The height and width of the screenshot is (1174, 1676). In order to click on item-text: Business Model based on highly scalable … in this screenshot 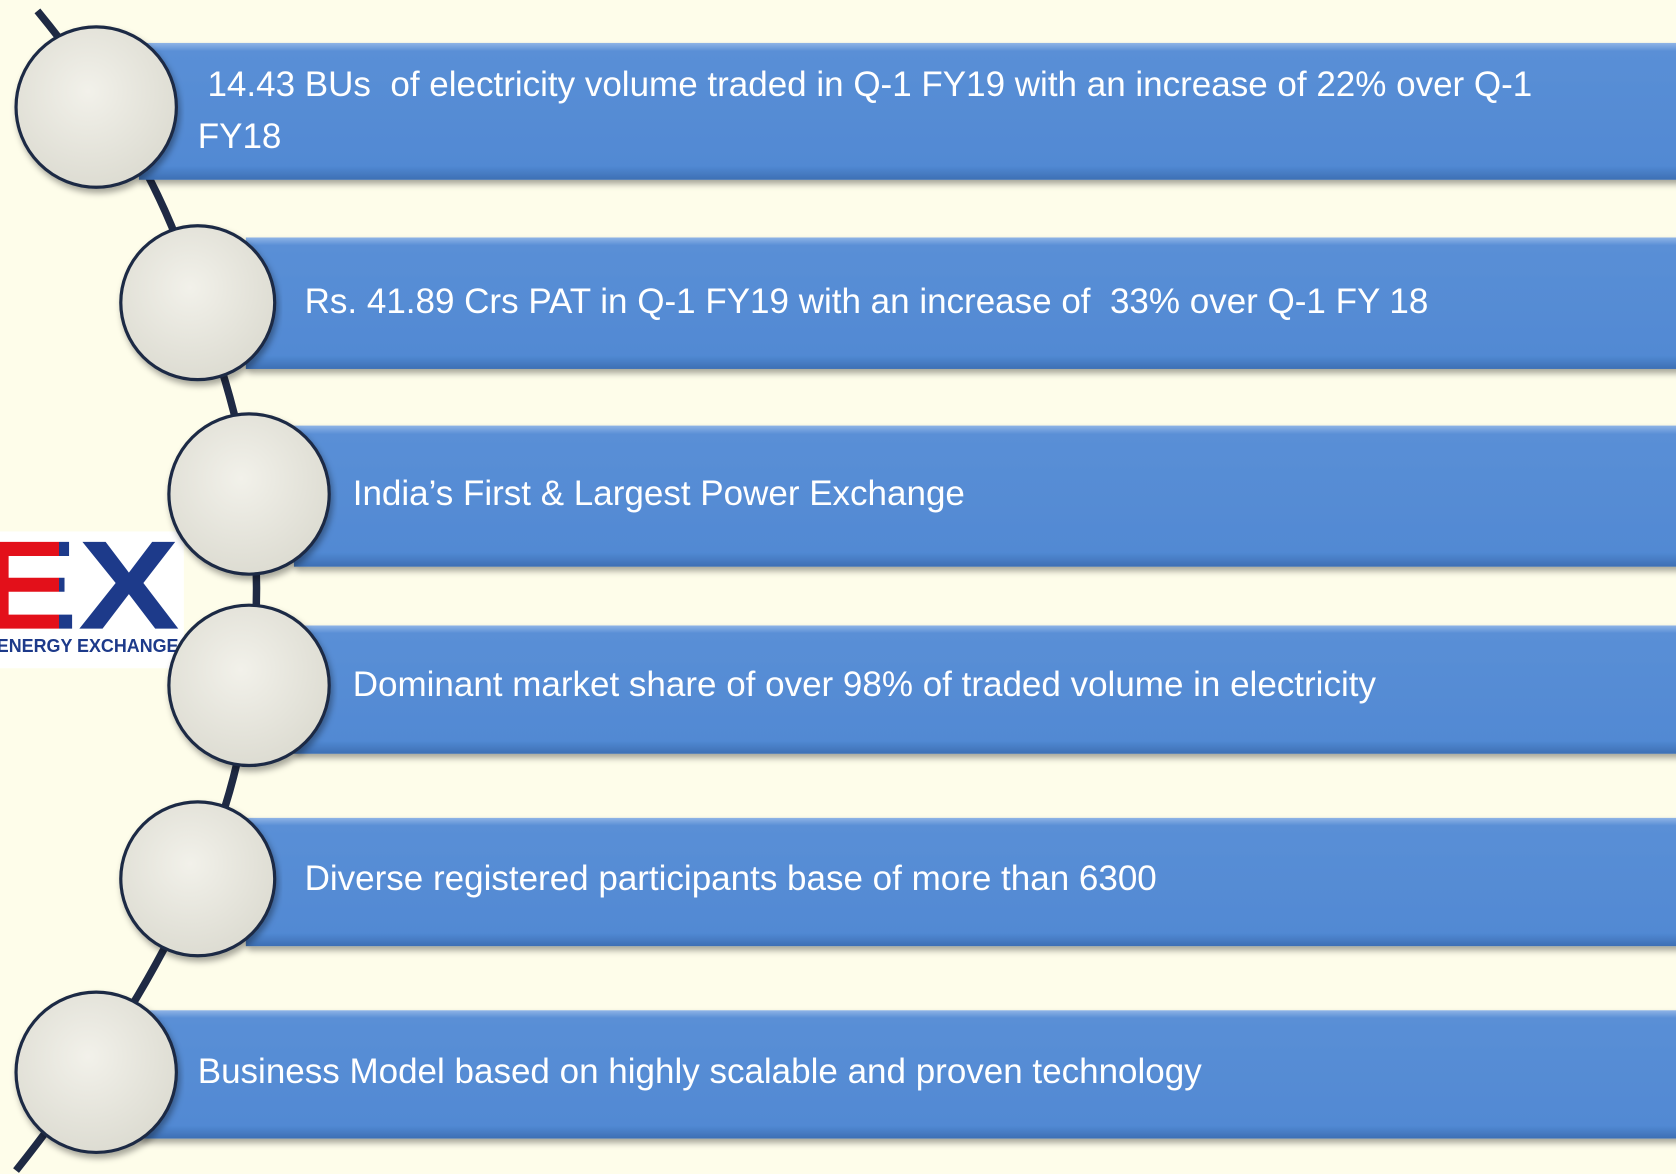, I will do `click(699, 1072)`.